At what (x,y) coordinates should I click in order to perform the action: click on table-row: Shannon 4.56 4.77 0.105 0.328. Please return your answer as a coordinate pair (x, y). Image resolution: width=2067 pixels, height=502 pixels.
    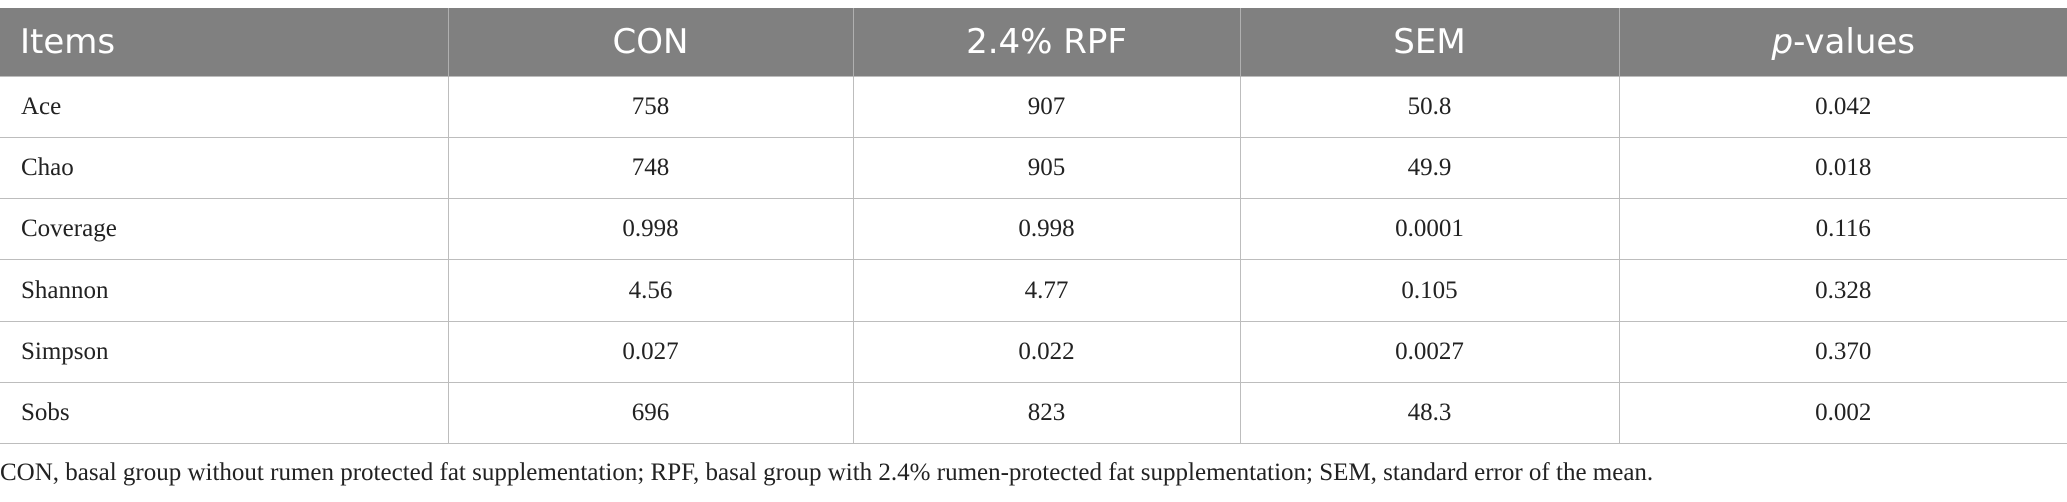
    Looking at the image, I should click on (1033, 290).